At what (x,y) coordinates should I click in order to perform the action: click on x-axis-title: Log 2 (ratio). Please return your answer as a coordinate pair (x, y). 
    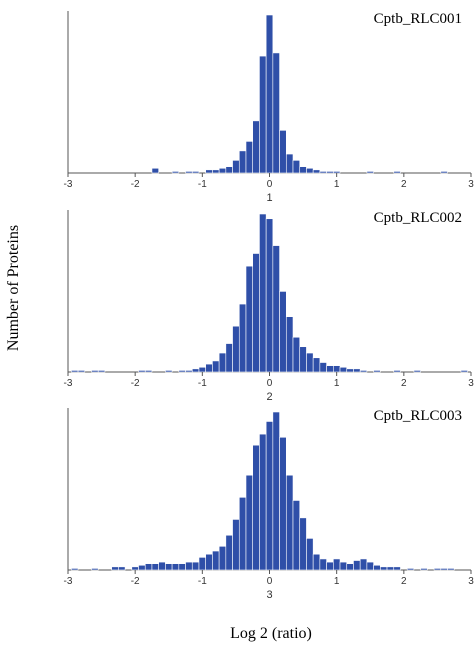
    Looking at the image, I should click on (271, 633).